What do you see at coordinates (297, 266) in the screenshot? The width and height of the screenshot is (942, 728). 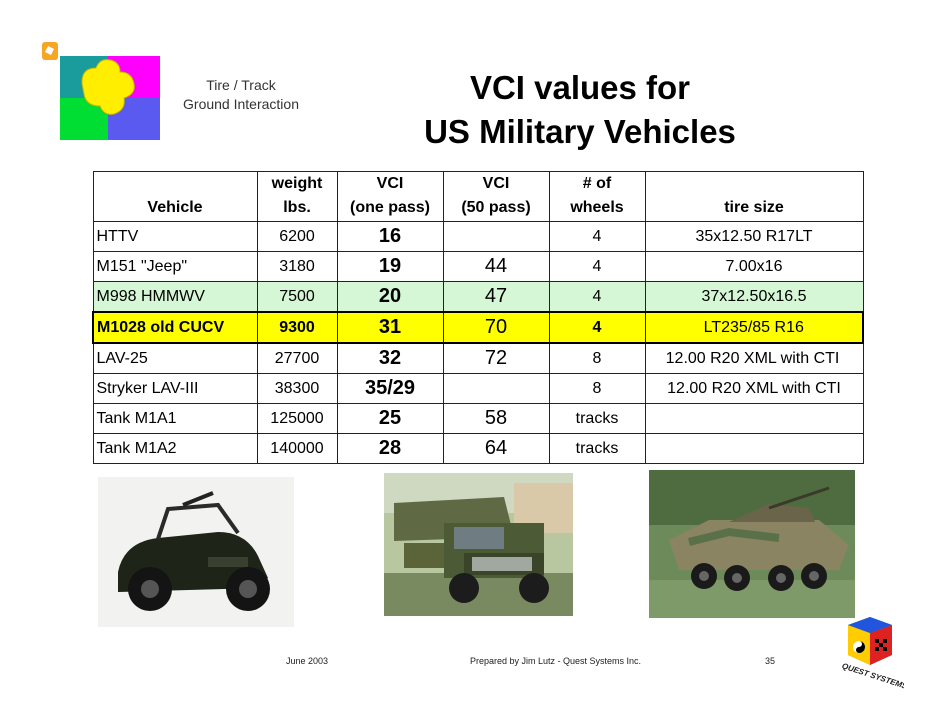 I see `weight-cell: 3180` at bounding box center [297, 266].